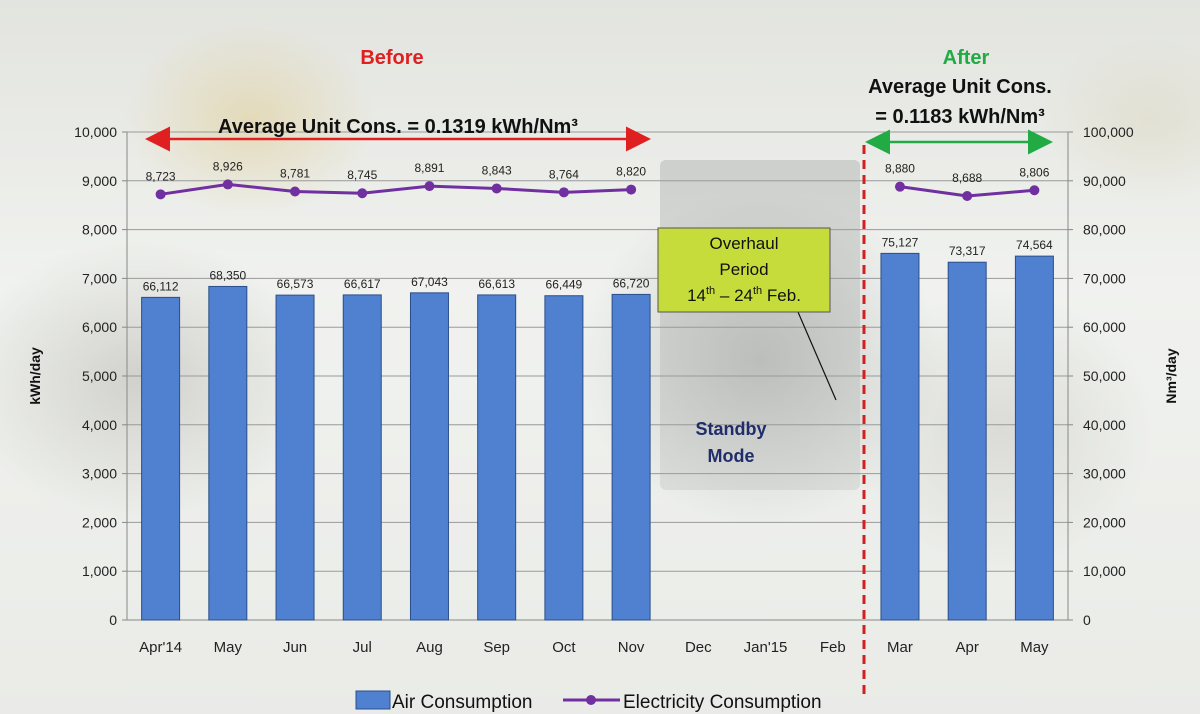 The image size is (1200, 714). What do you see at coordinates (496, 284) in the screenshot?
I see `air-consumption-data-label: 66,613` at bounding box center [496, 284].